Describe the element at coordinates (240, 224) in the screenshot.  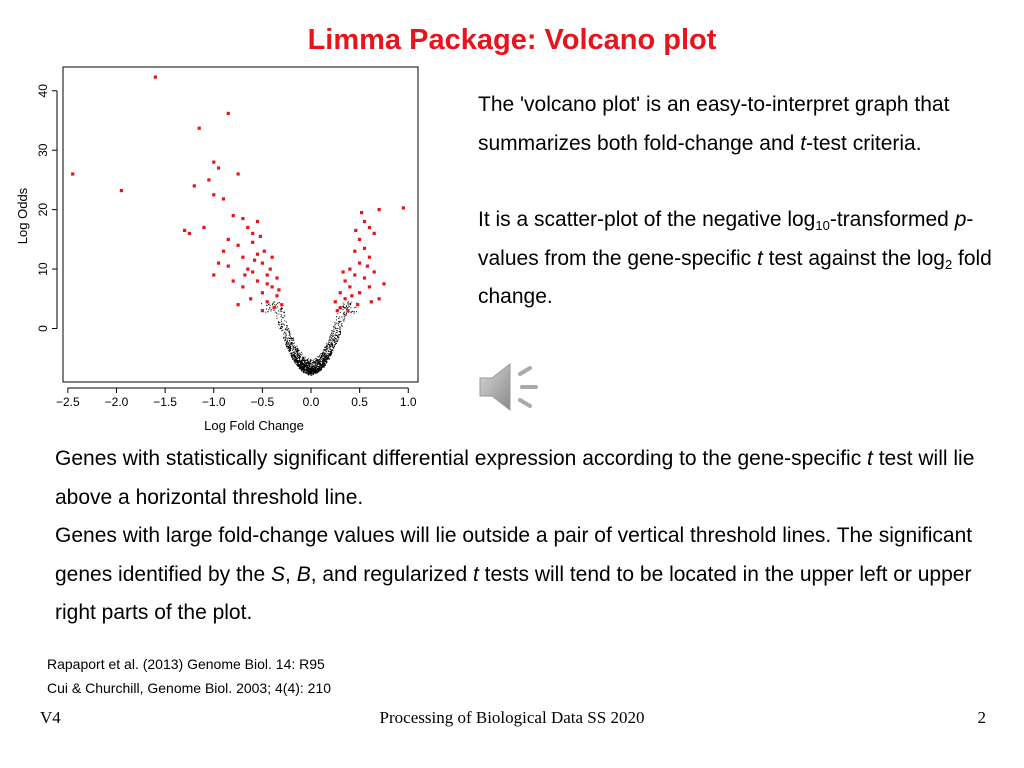
I see `plot-frame` at that location.